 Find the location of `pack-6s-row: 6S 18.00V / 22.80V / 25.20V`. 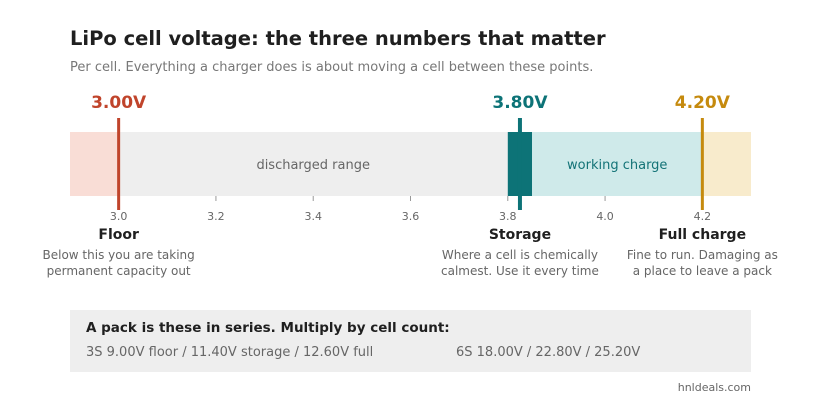

pack-6s-row: 6S 18.00V / 22.80V / 25.20V is located at coordinates (548, 352).